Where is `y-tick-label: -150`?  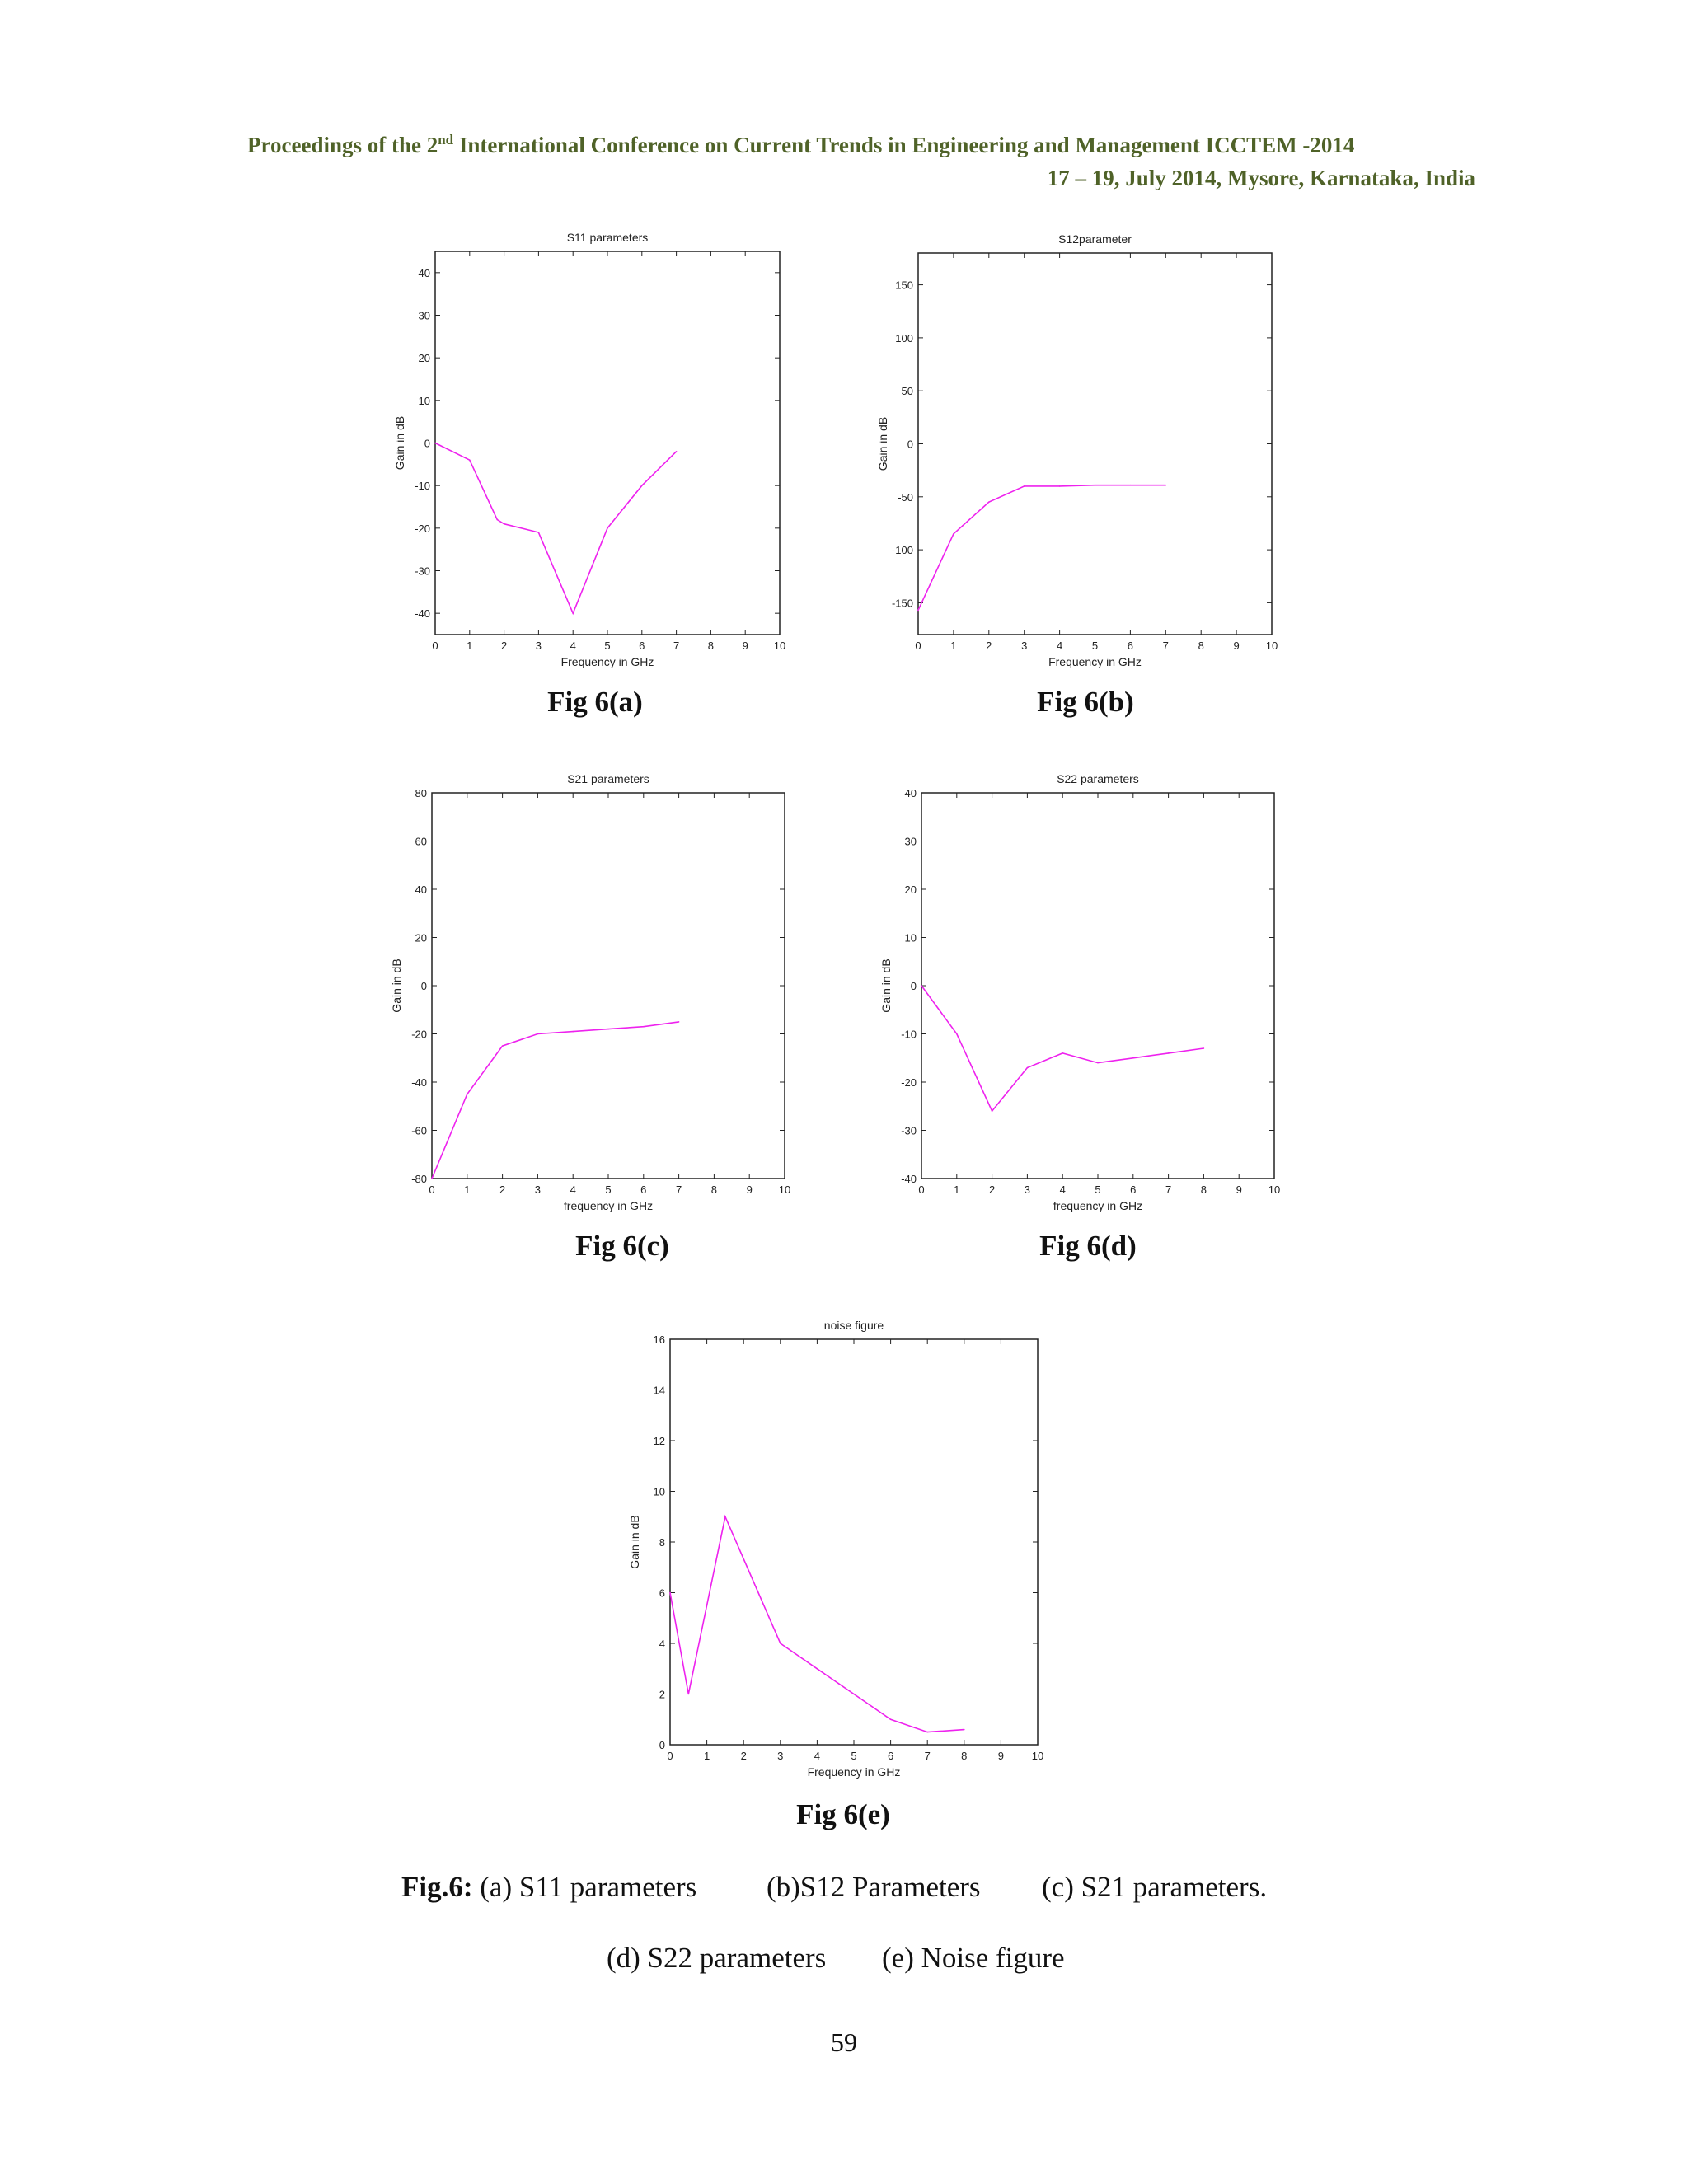
y-tick-label: -150 is located at coordinates (903, 603).